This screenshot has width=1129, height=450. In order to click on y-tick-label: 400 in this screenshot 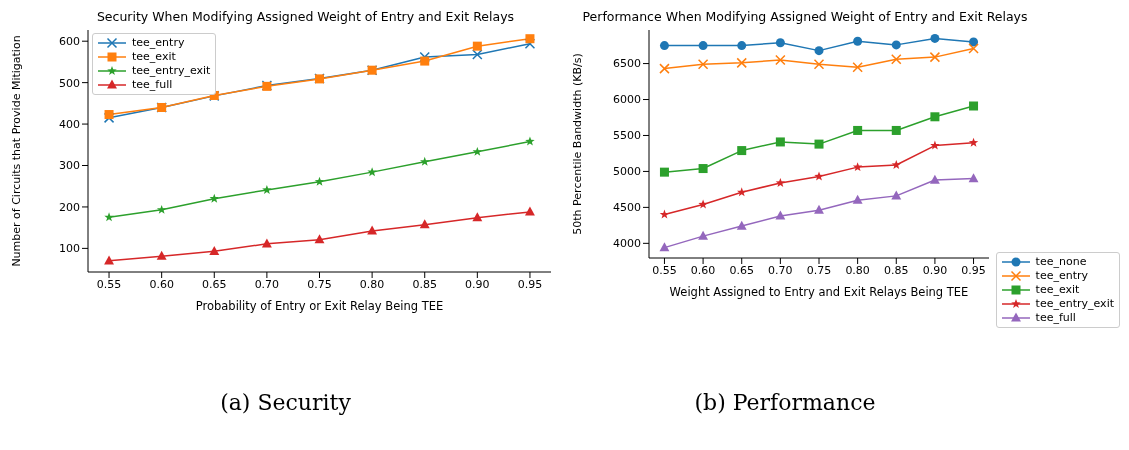, I will do `click(69, 124)`.